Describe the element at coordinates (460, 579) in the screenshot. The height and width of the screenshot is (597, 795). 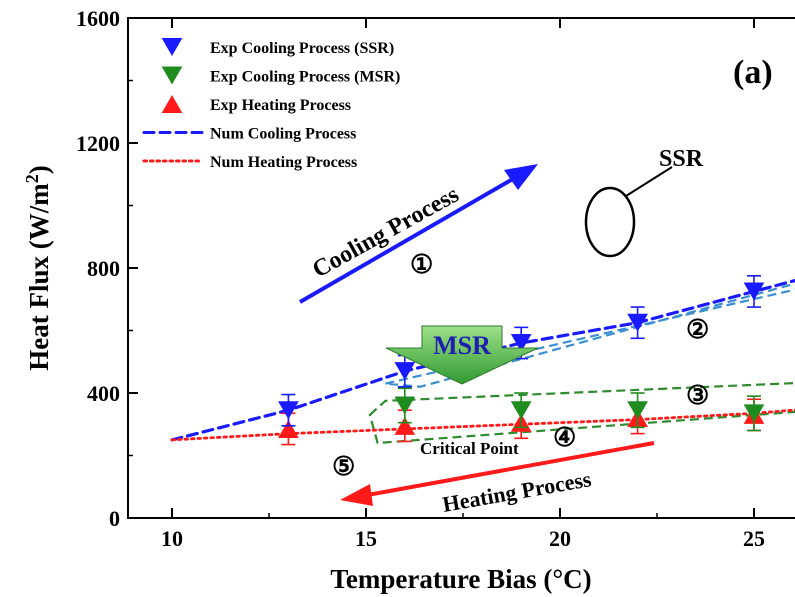
I see `x-axis-title: Temperature Bias (°C)` at that location.